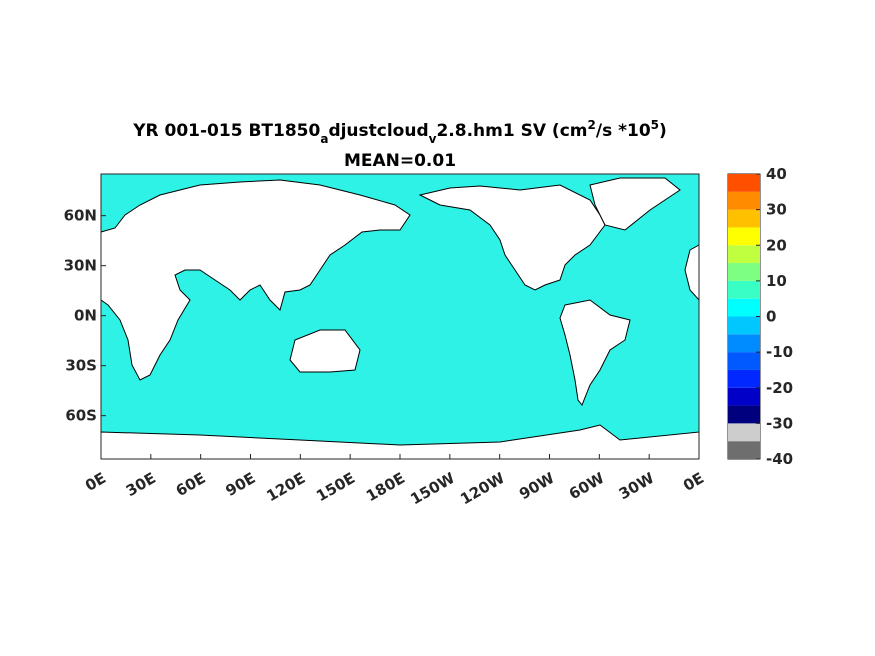 This screenshot has width=875, height=656. I want to click on colorbar-tick-label: 20, so click(776, 245).